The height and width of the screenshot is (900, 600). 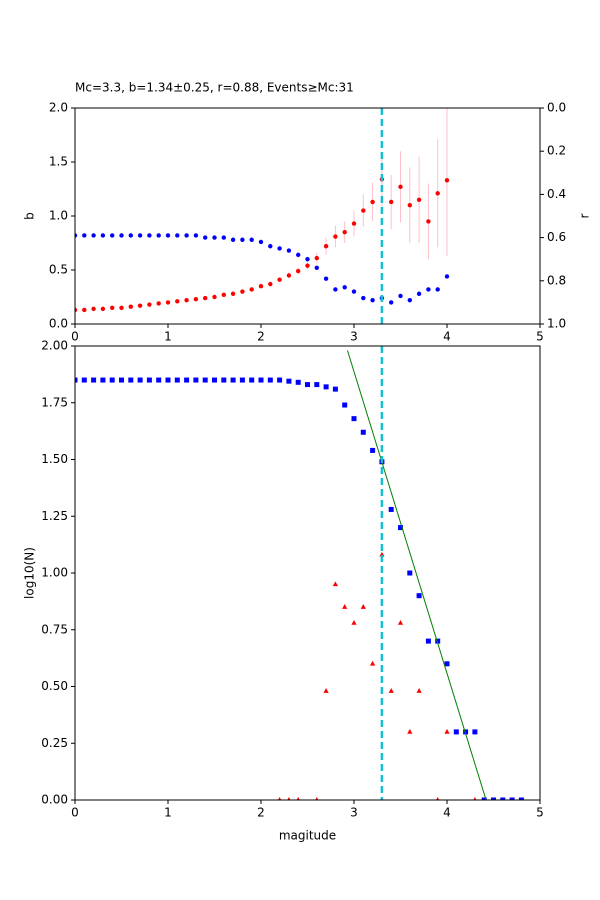 I want to click on y2-tick-label: 0.0, so click(x=556, y=108).